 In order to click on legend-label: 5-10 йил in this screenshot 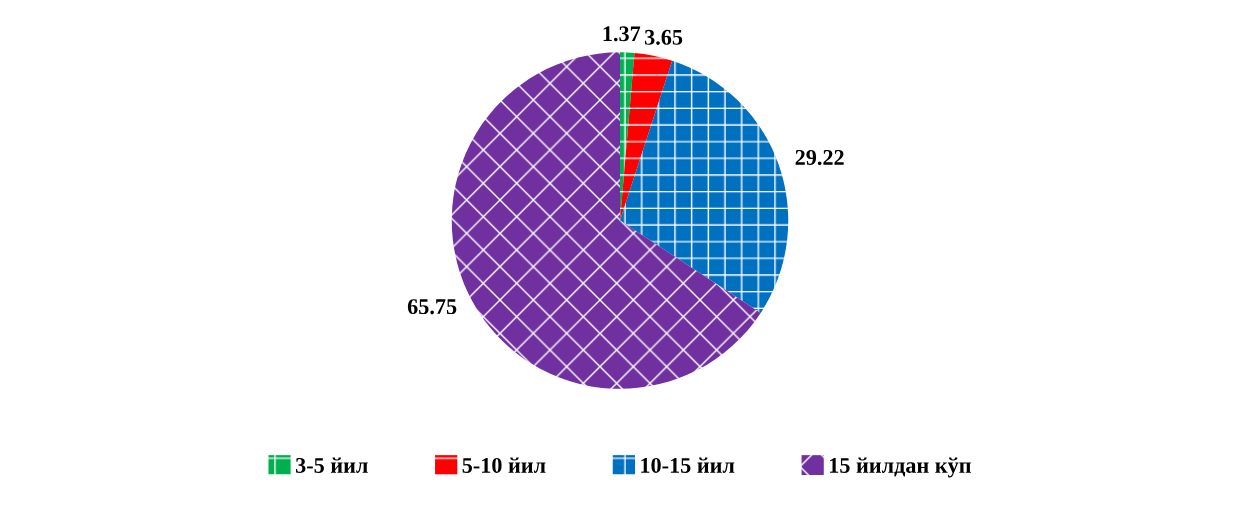, I will do `click(504, 465)`.